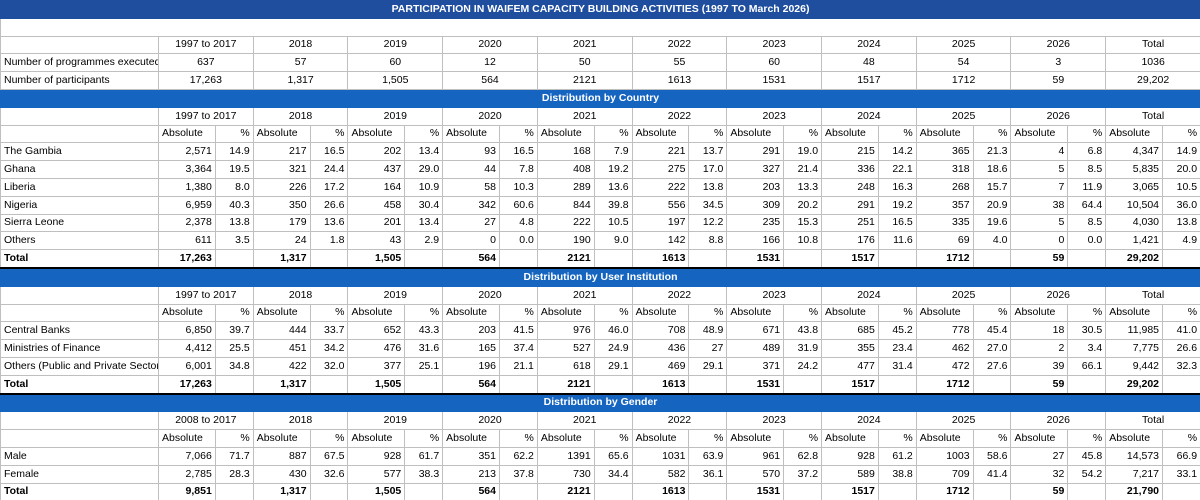 The height and width of the screenshot is (500, 1200). Describe the element at coordinates (206, 63) in the screenshot. I see `summary-value: 637` at that location.